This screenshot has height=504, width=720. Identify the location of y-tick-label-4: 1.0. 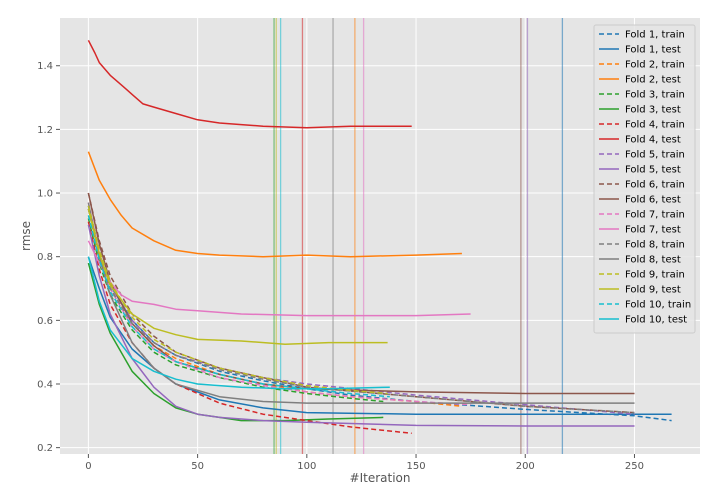
(45, 194).